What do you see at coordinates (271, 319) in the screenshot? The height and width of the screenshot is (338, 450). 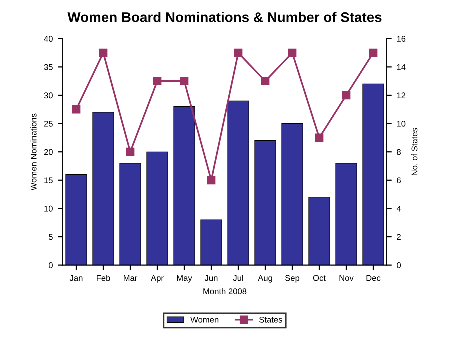 I see `legend-label: States` at bounding box center [271, 319].